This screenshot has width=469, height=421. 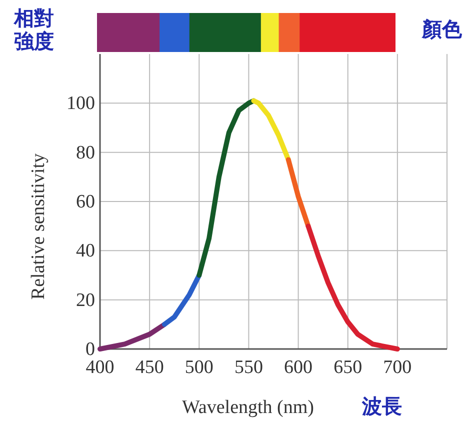 What do you see at coordinates (80, 103) in the screenshot?
I see `y-tick-label: 100` at bounding box center [80, 103].